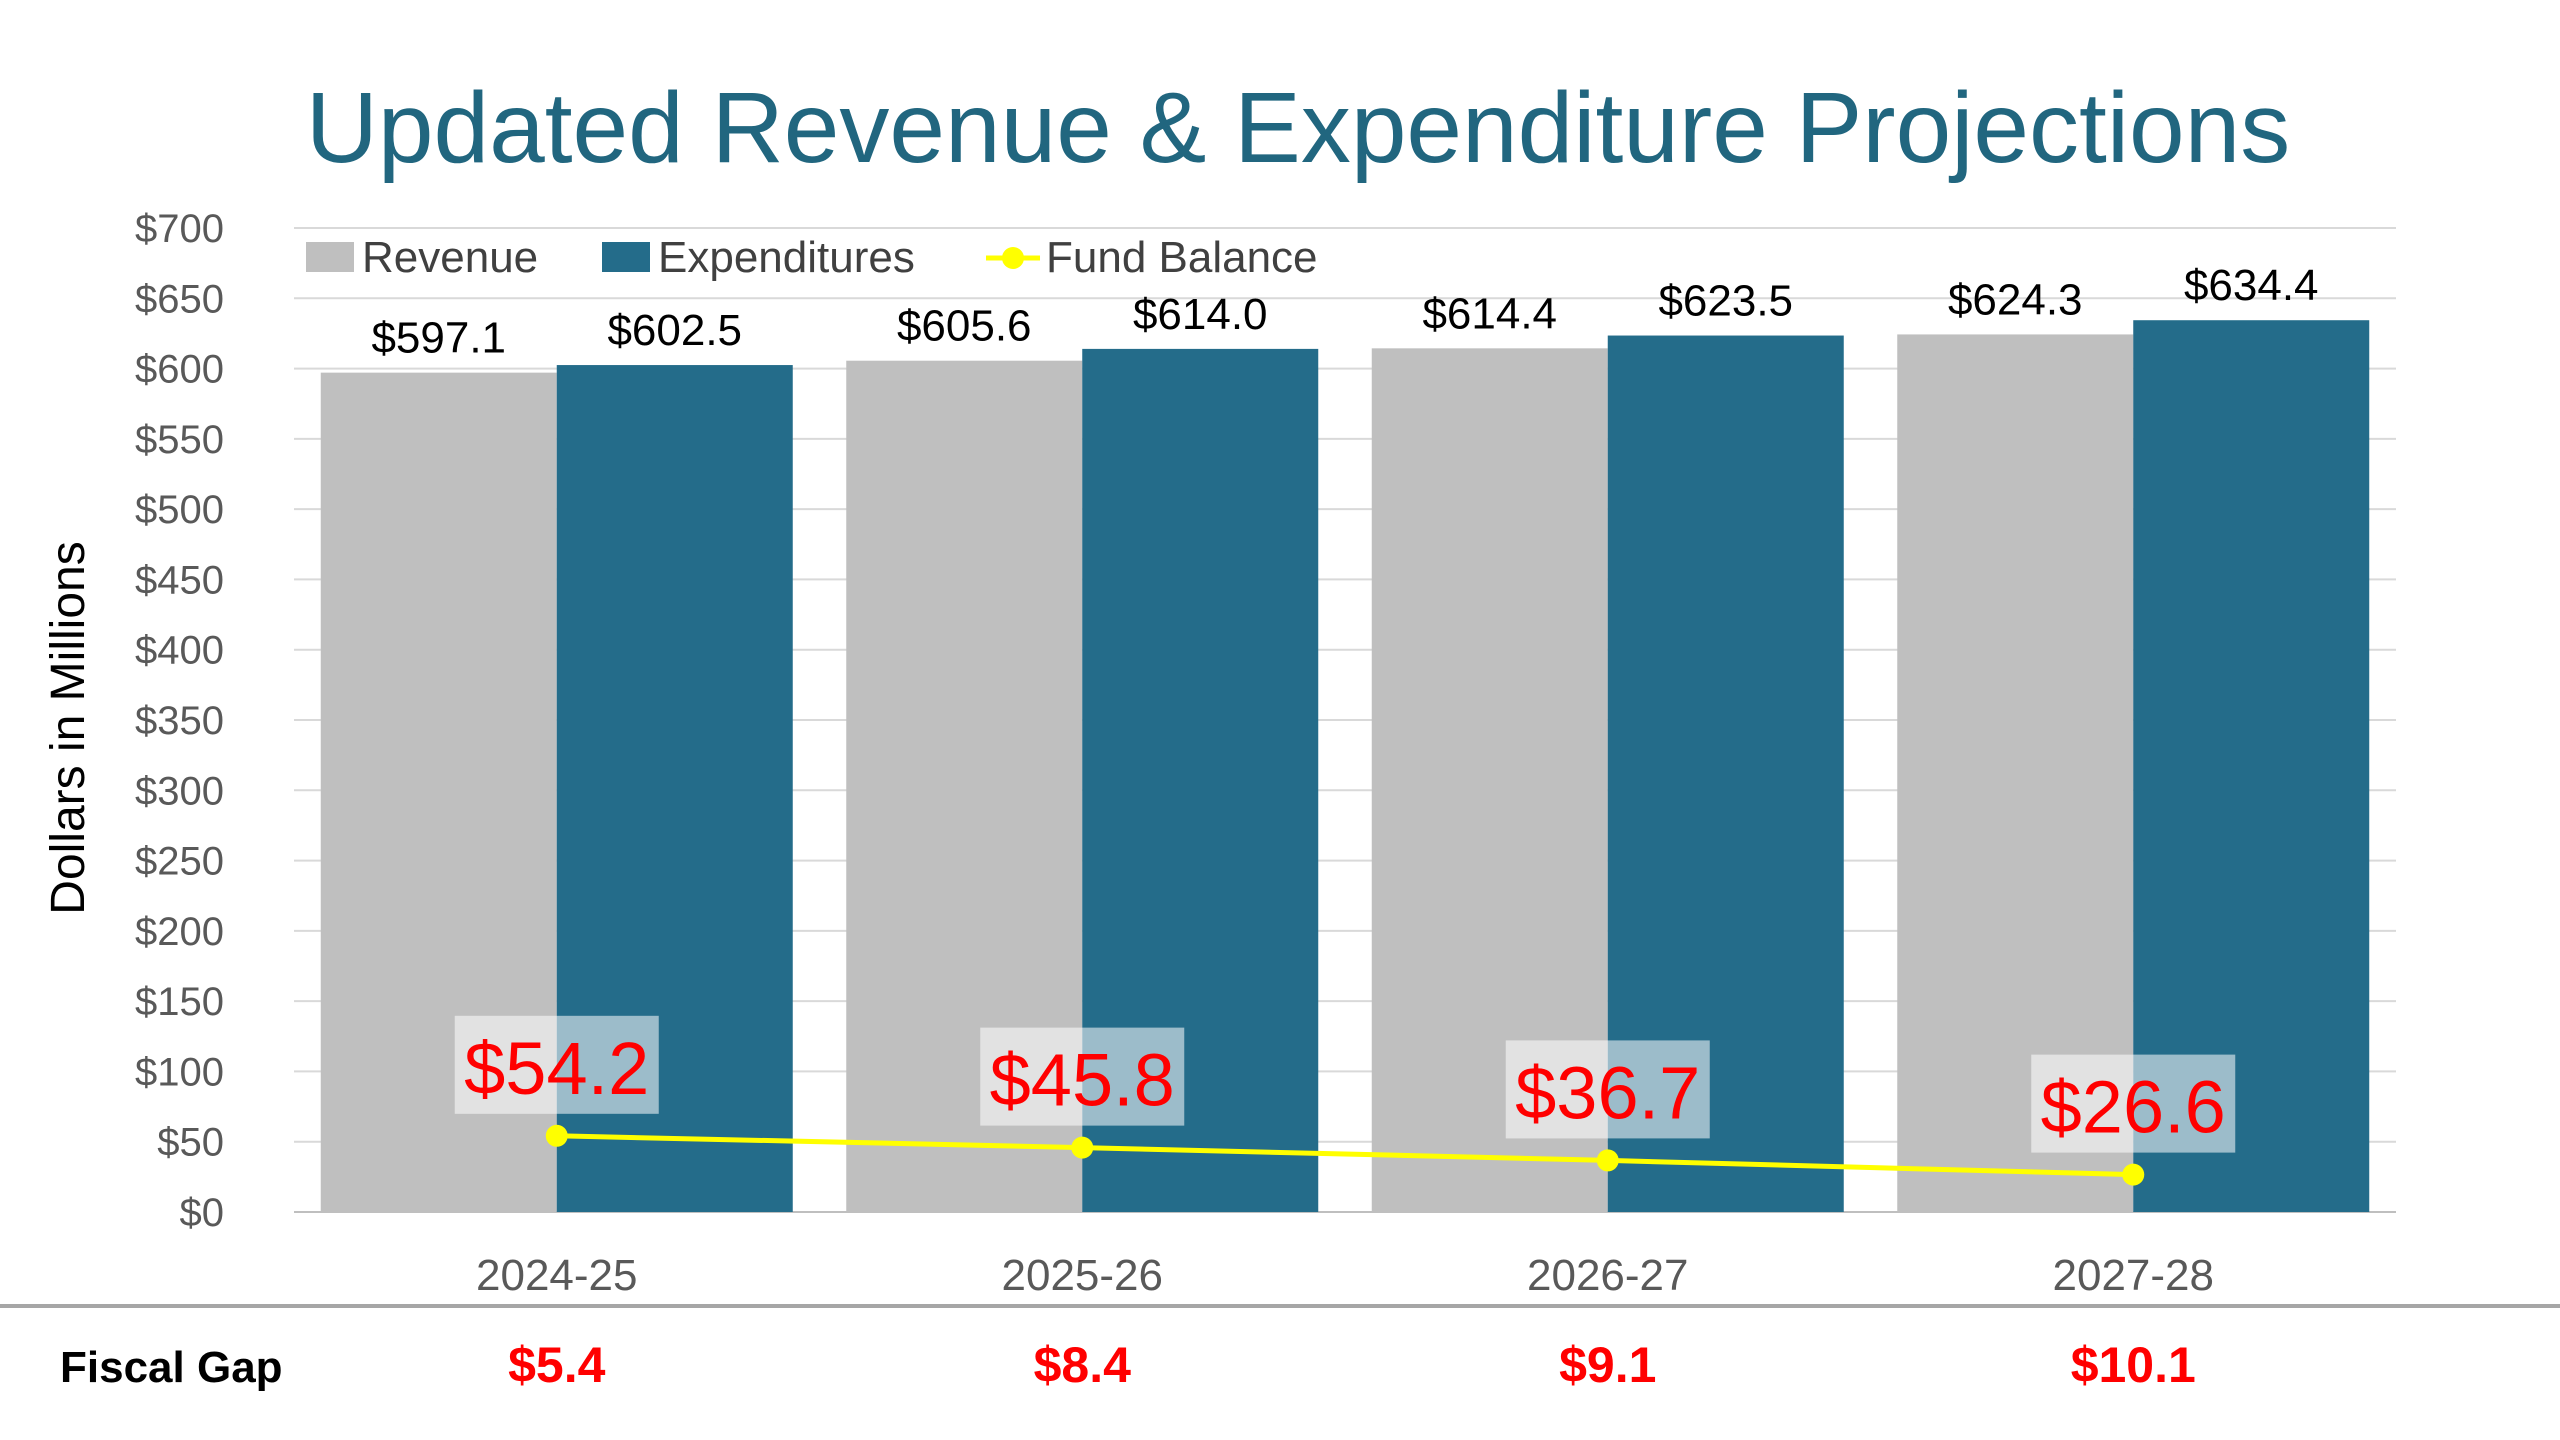 The height and width of the screenshot is (1440, 2560). Describe the element at coordinates (179, 1072) in the screenshot. I see `y-tick-label: $100` at that location.